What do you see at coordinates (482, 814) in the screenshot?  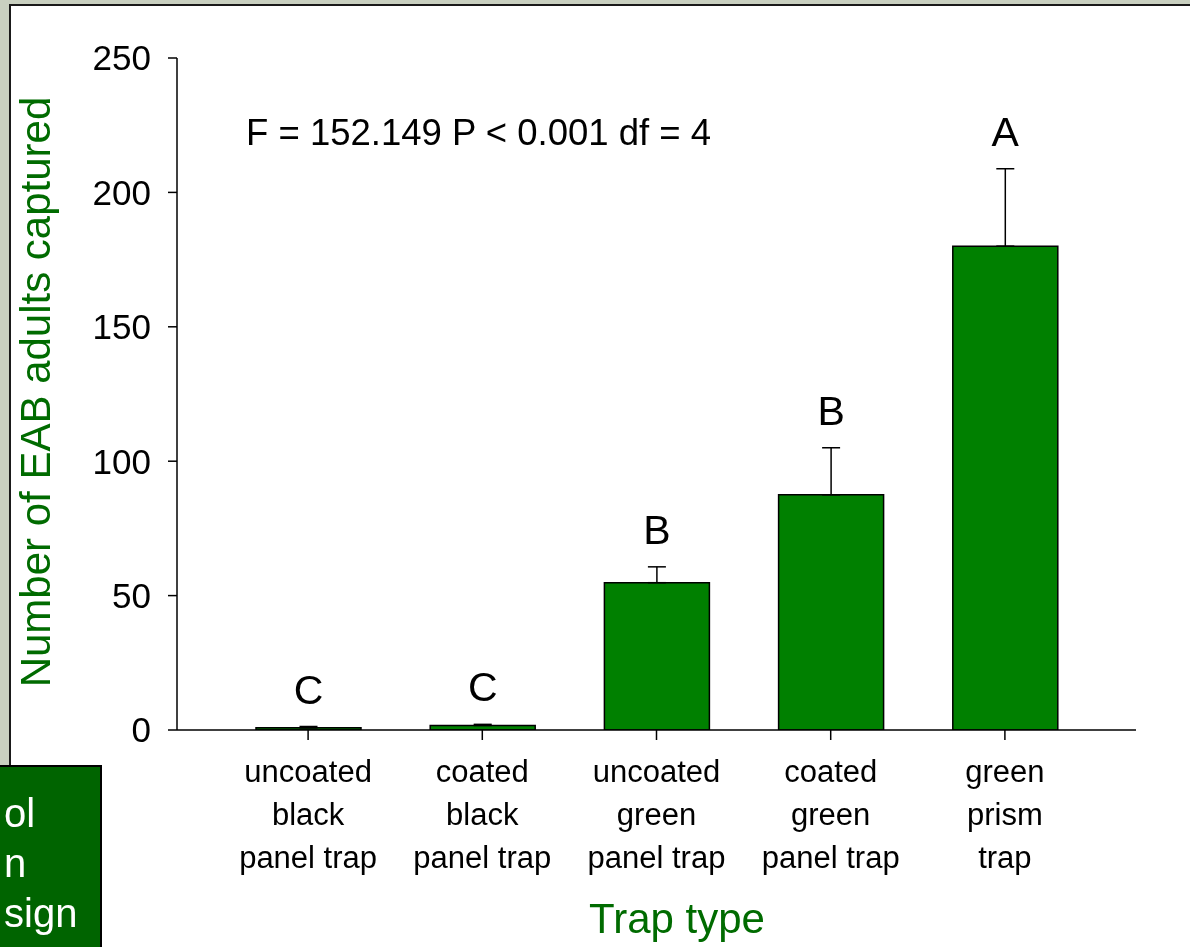 I see `x-tick-label: coated black panel trap` at bounding box center [482, 814].